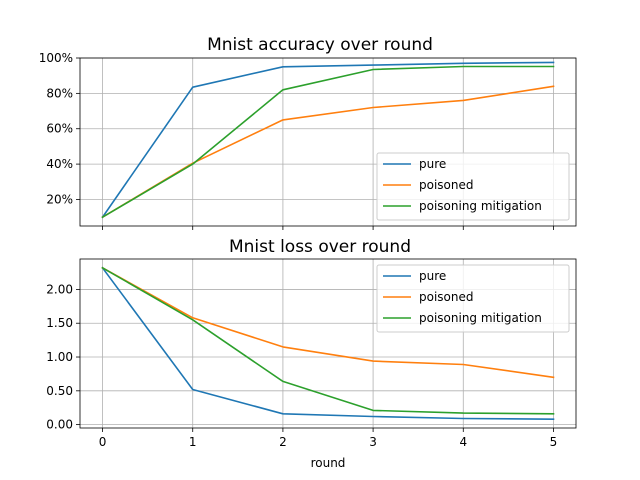 This screenshot has height=480, width=640. I want to click on accuracy-y-tick-label: 40%, so click(59, 164).